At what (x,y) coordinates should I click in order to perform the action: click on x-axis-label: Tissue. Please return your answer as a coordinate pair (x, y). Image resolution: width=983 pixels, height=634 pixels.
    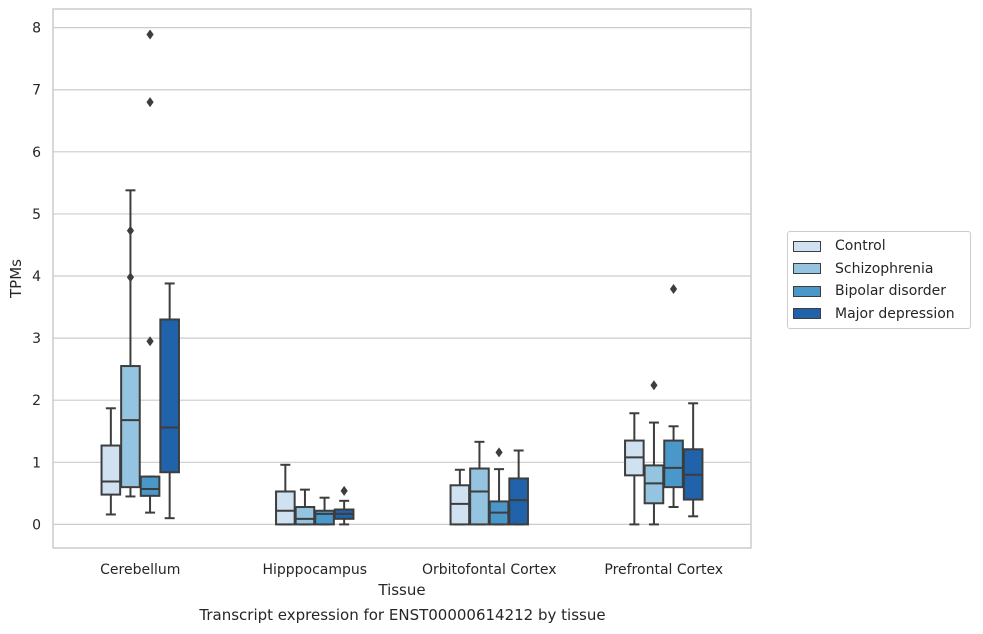
    Looking at the image, I should click on (401, 590).